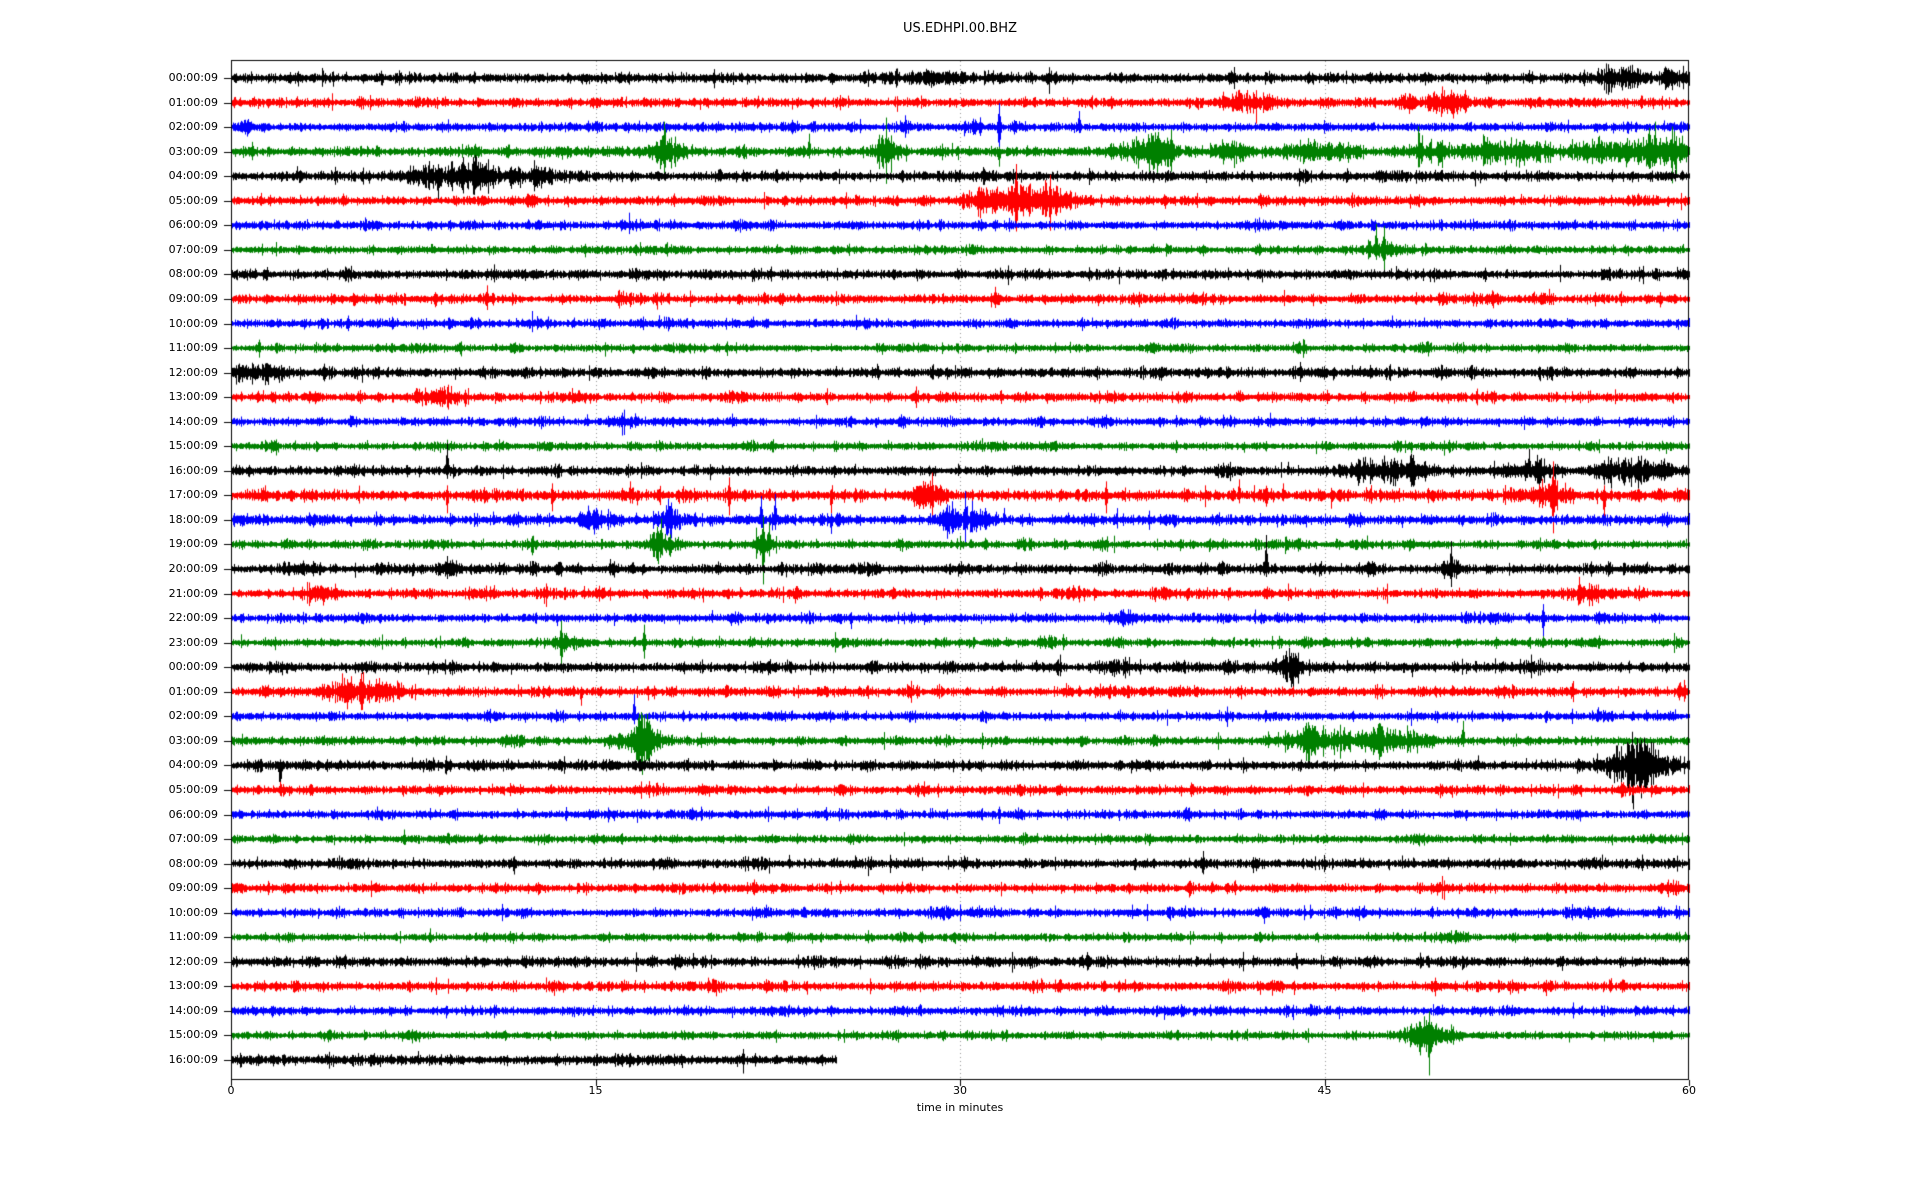 This screenshot has width=1920, height=1200. Describe the element at coordinates (231, 1090) in the screenshot. I see `x-tick-label: 0` at that location.